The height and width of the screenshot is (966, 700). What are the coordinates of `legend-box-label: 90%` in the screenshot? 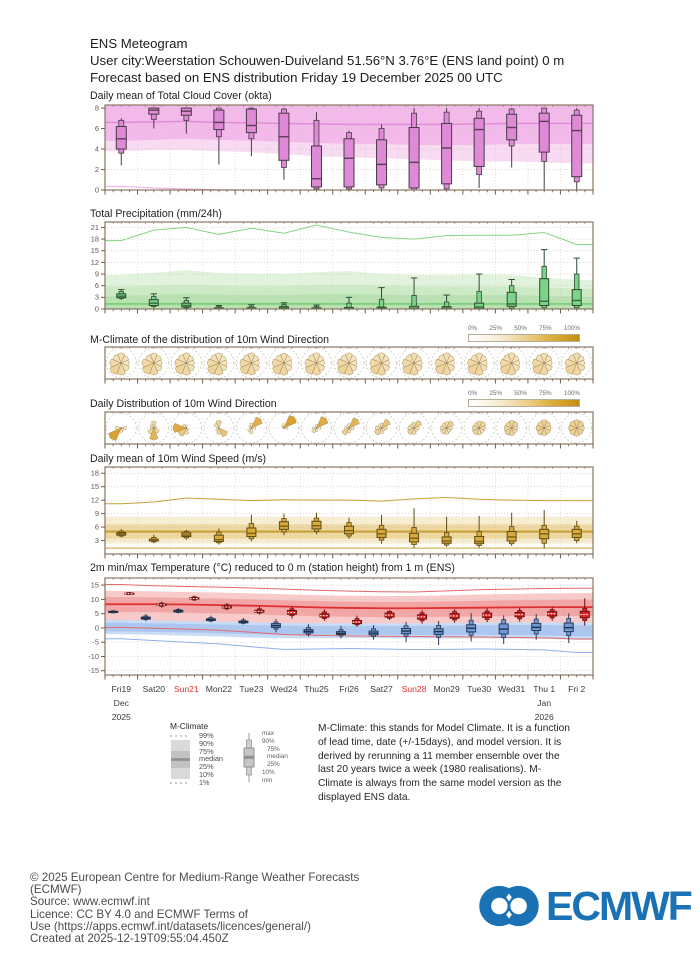 It's located at (268, 741).